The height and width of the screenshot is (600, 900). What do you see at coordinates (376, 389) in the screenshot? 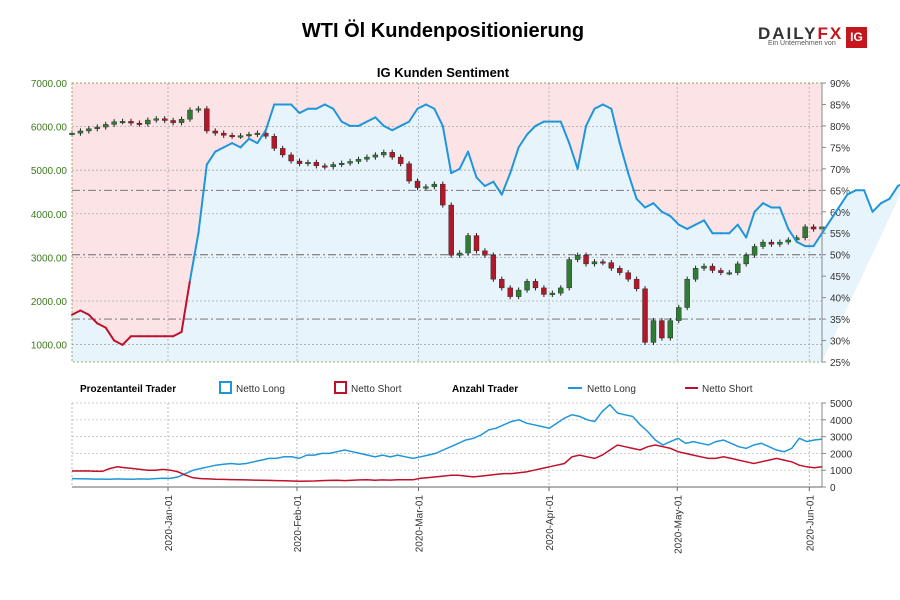
I see `legend-short-label: Netto Short` at bounding box center [376, 389].